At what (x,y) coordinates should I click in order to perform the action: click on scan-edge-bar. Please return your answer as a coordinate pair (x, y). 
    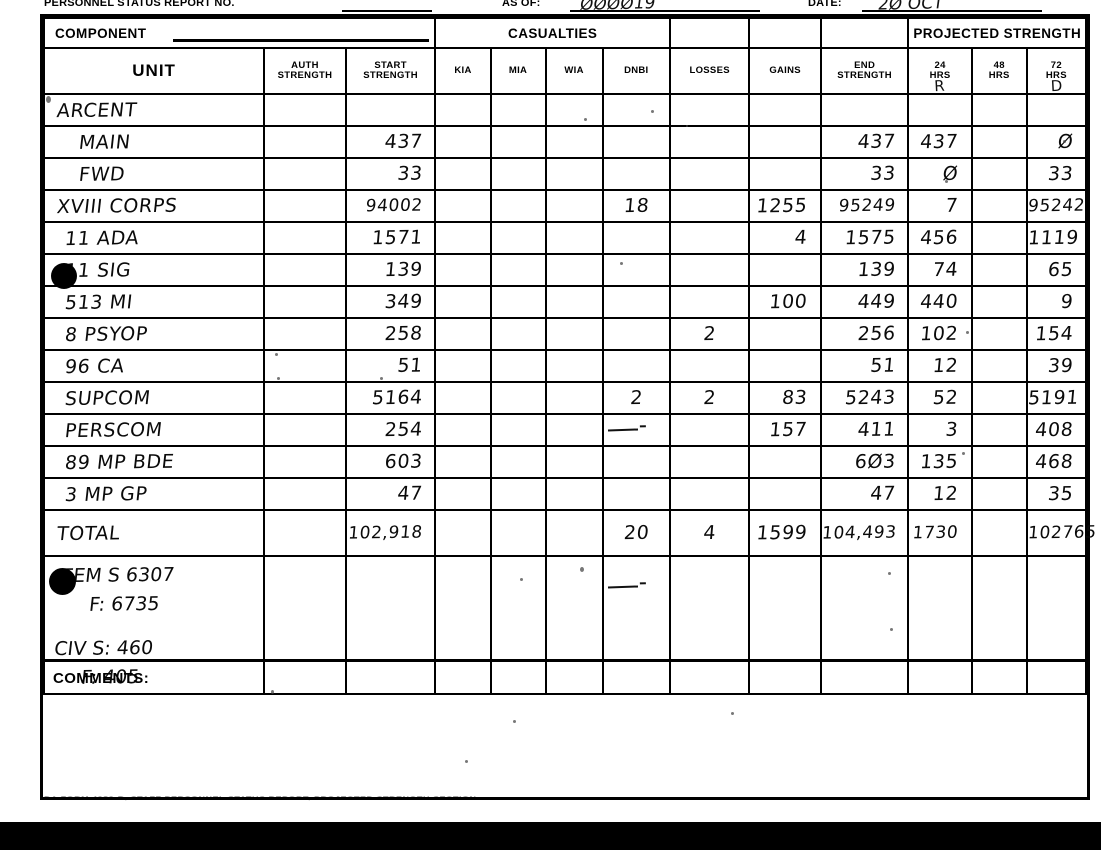
    Looking at the image, I should click on (550, 836).